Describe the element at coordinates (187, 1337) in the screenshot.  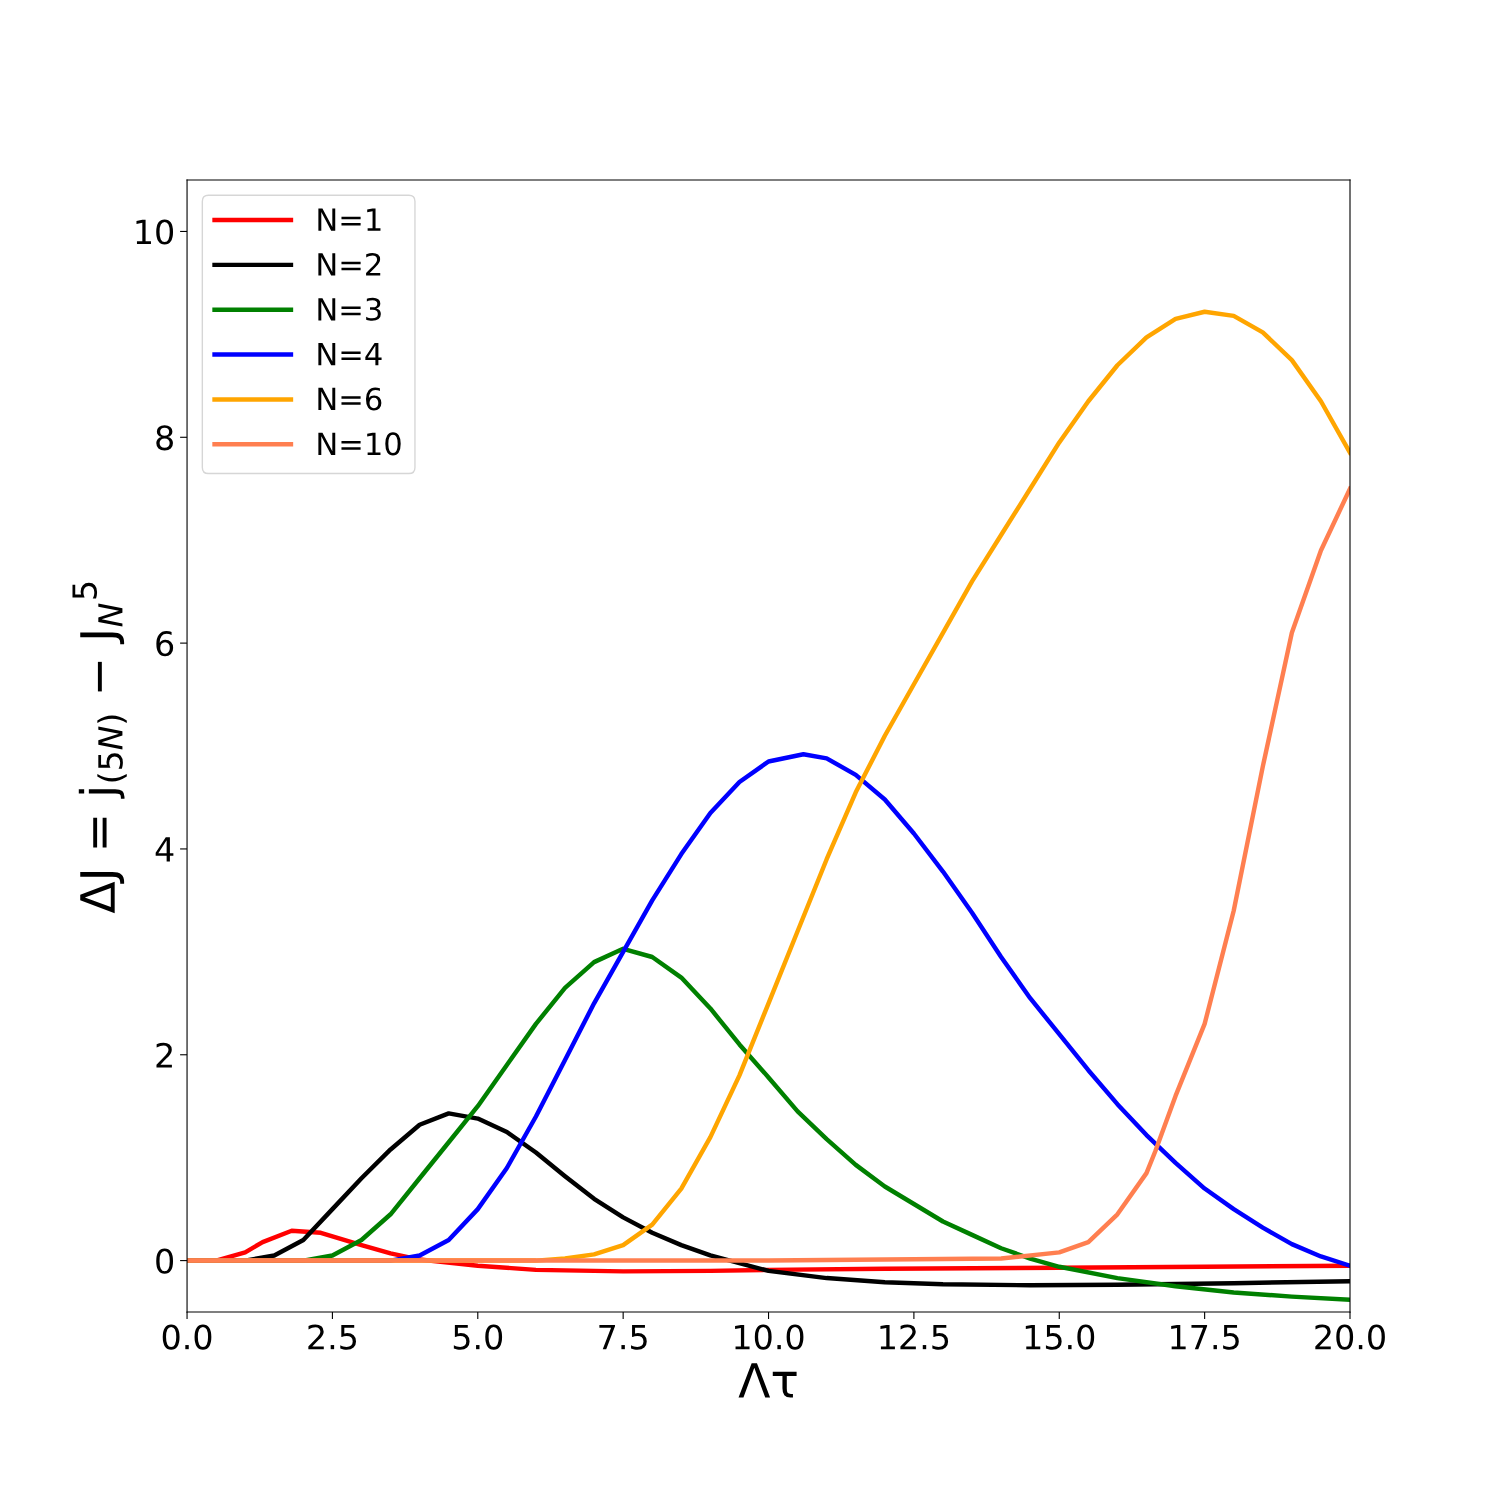
I see `x-tick-label: 0.0` at that location.